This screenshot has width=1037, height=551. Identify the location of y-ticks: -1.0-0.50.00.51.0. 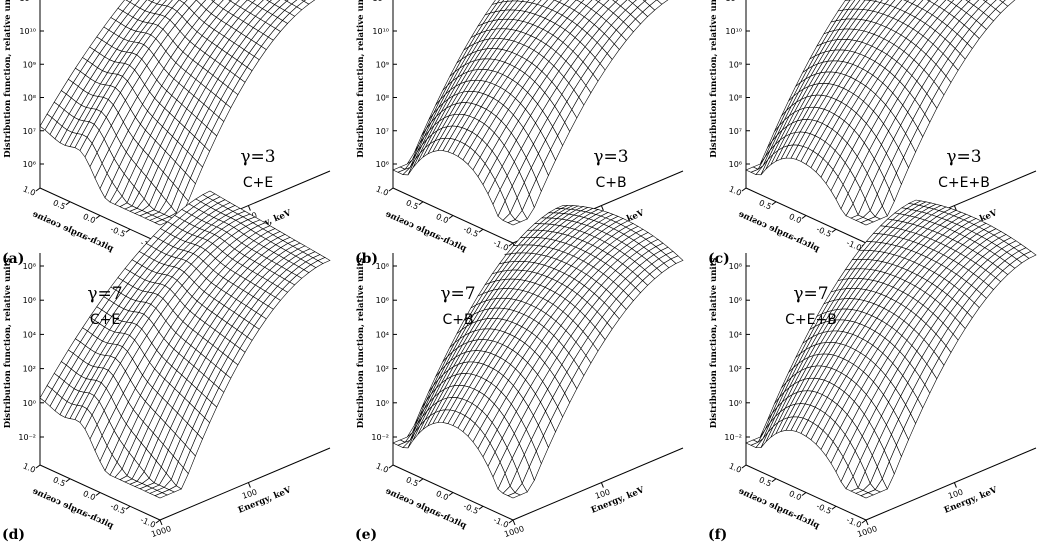
(797, 495).